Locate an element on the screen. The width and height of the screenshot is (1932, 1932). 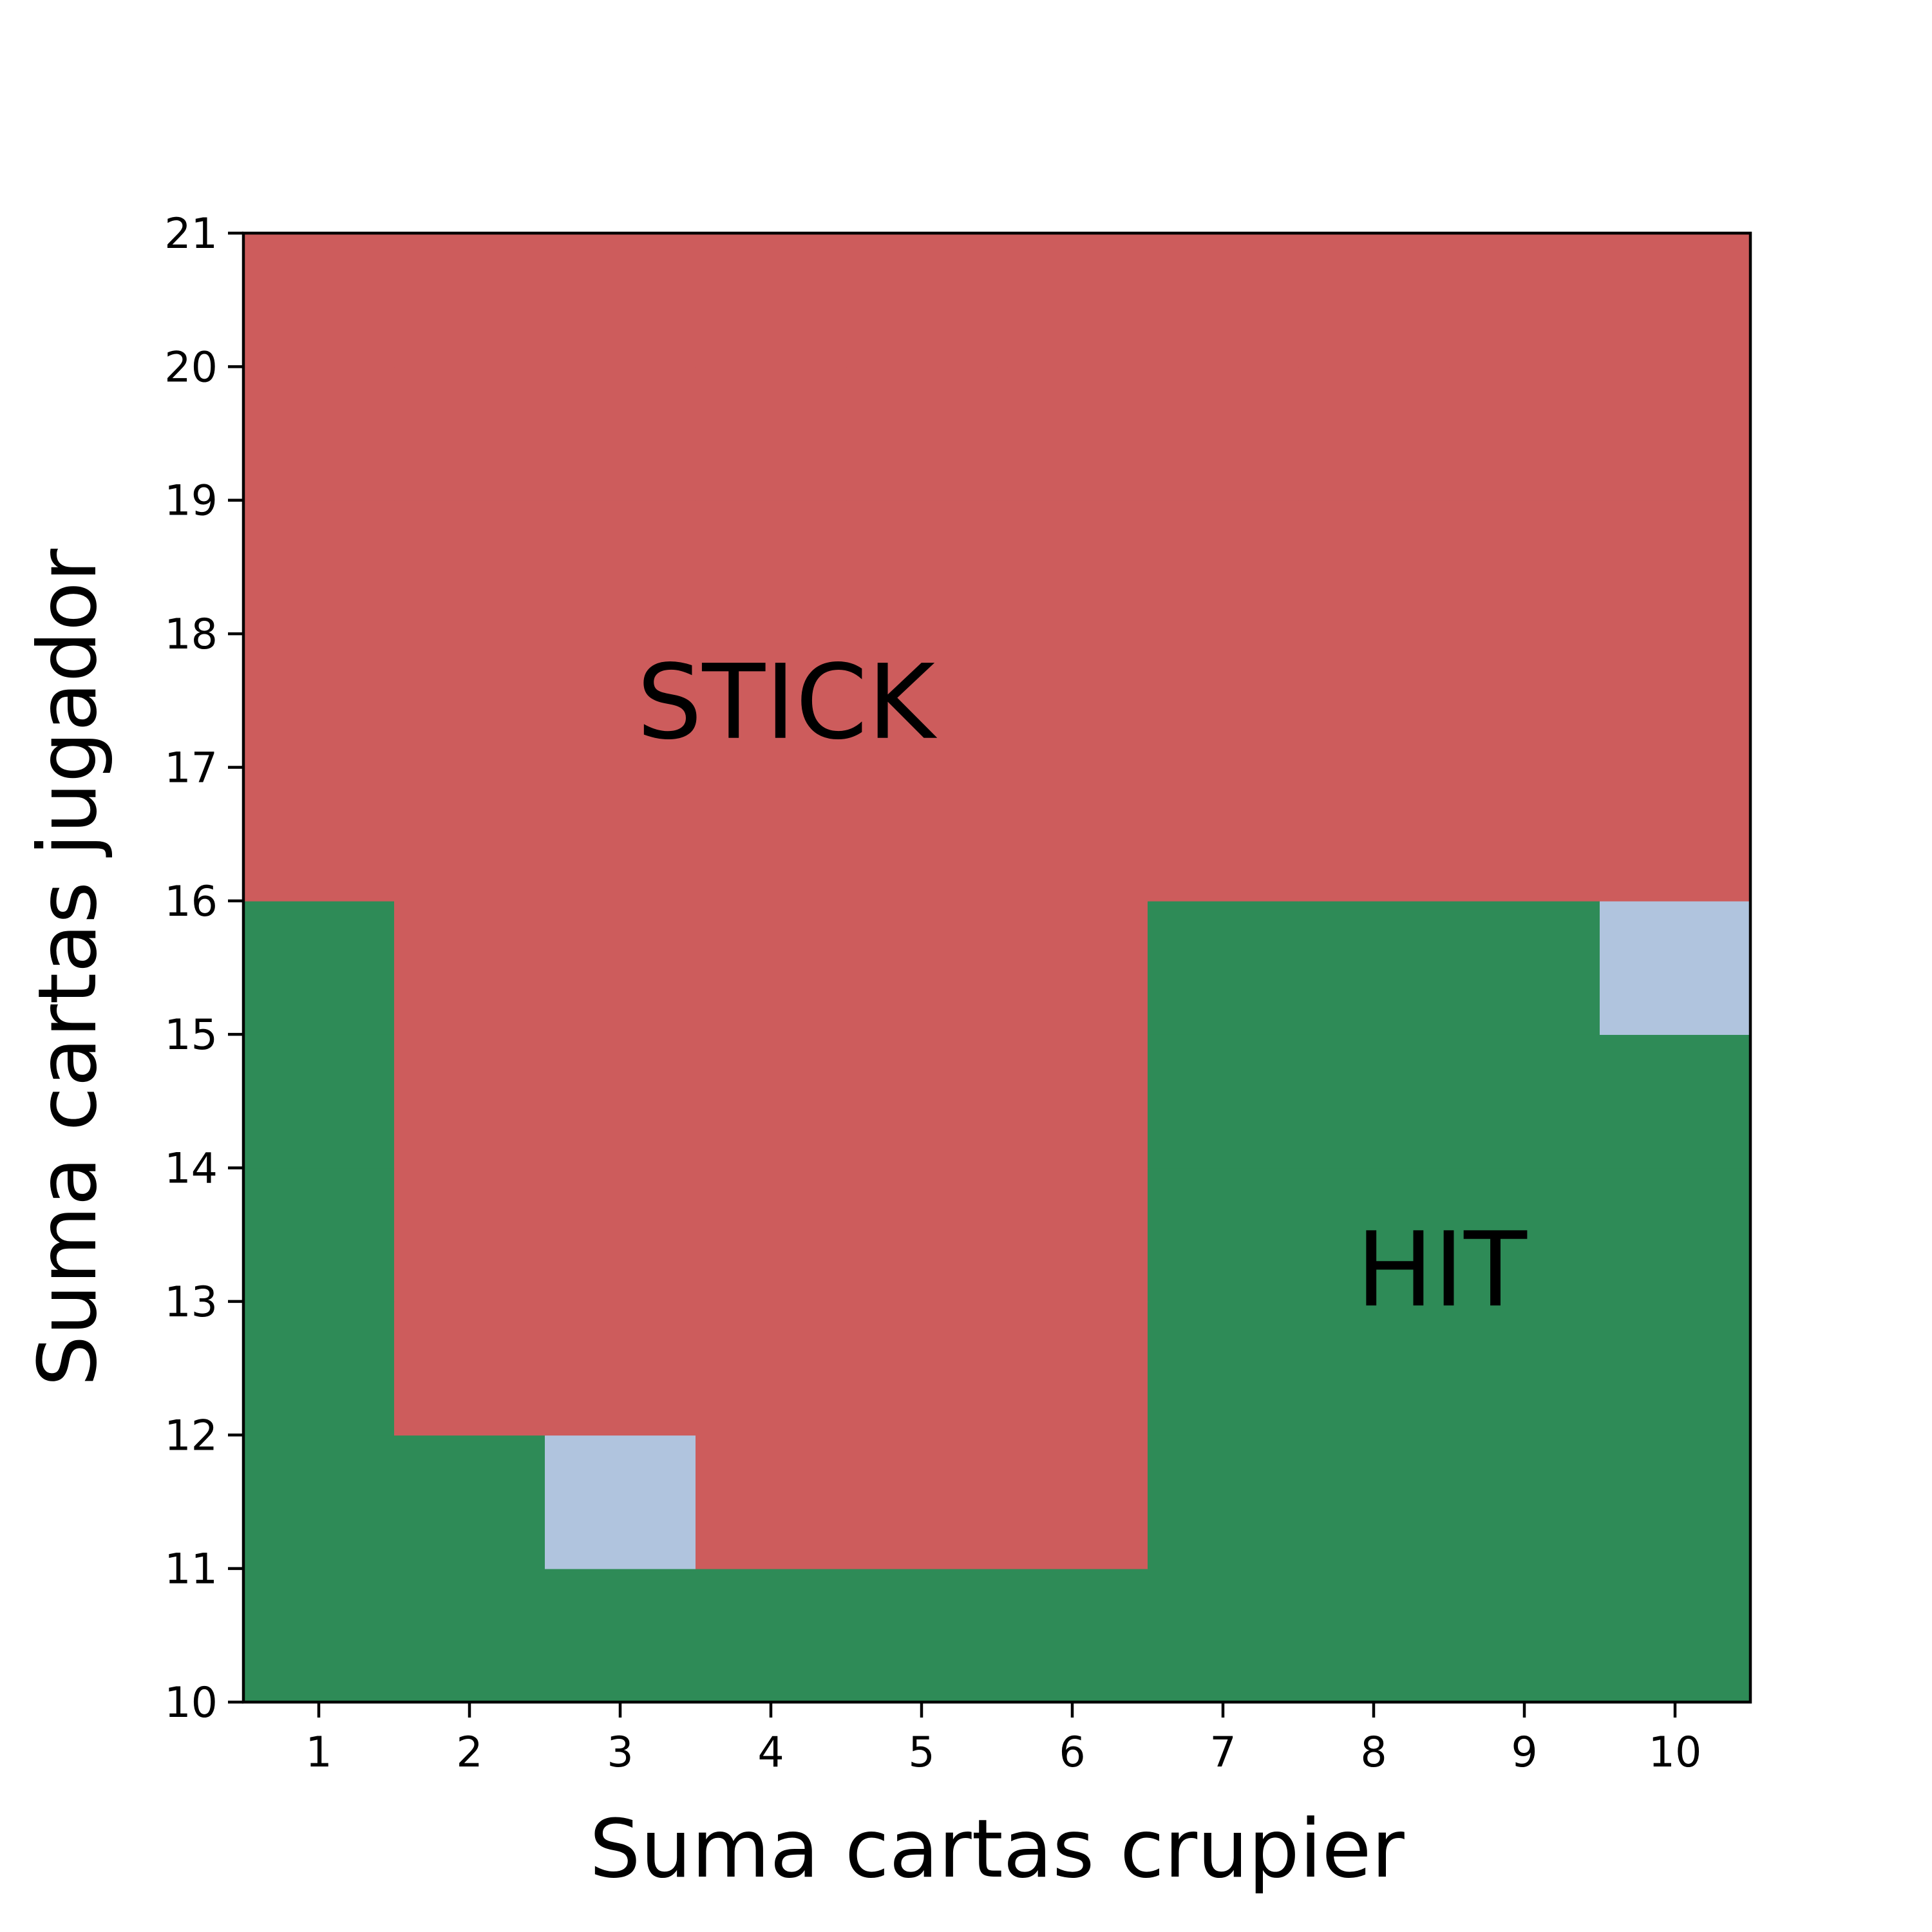
y-axis-label: Suma cartas jugador is located at coordinates (68, 968).